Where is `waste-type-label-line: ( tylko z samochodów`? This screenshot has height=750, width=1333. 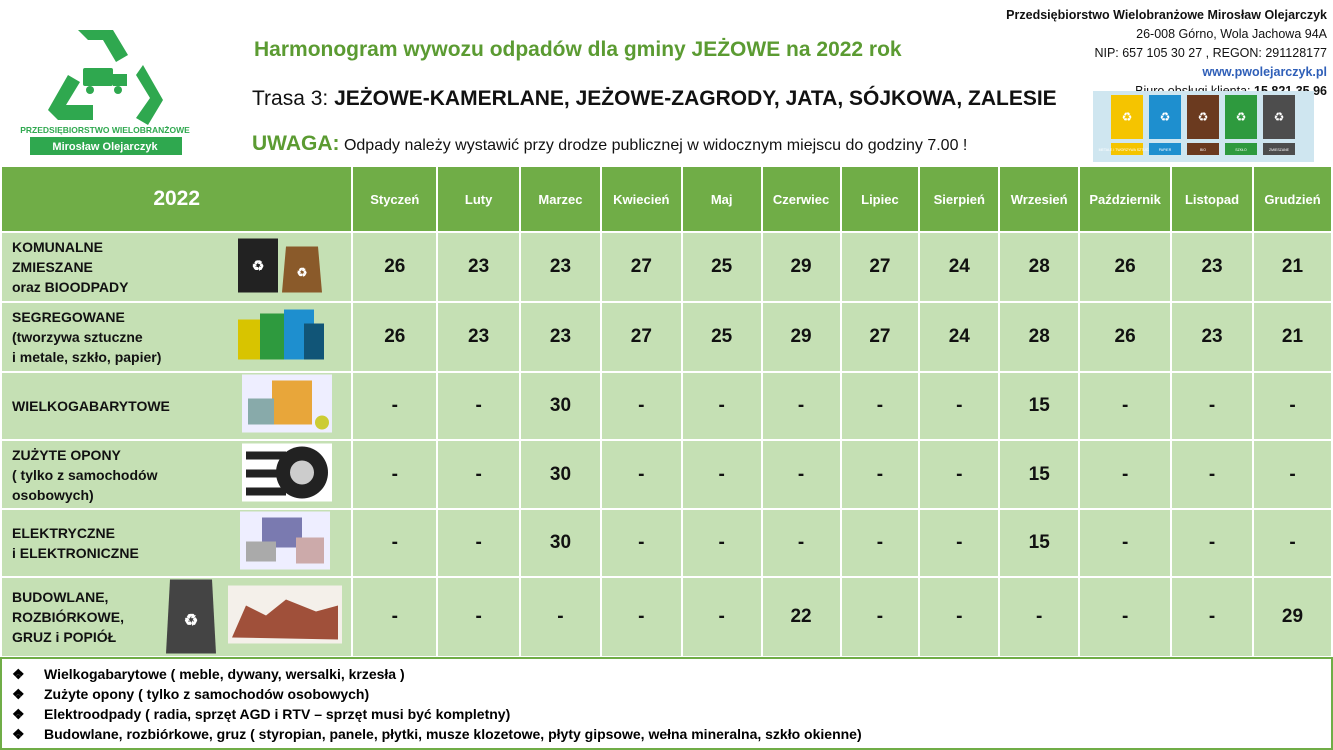 waste-type-label-line: ( tylko z samochodów is located at coordinates (85, 474).